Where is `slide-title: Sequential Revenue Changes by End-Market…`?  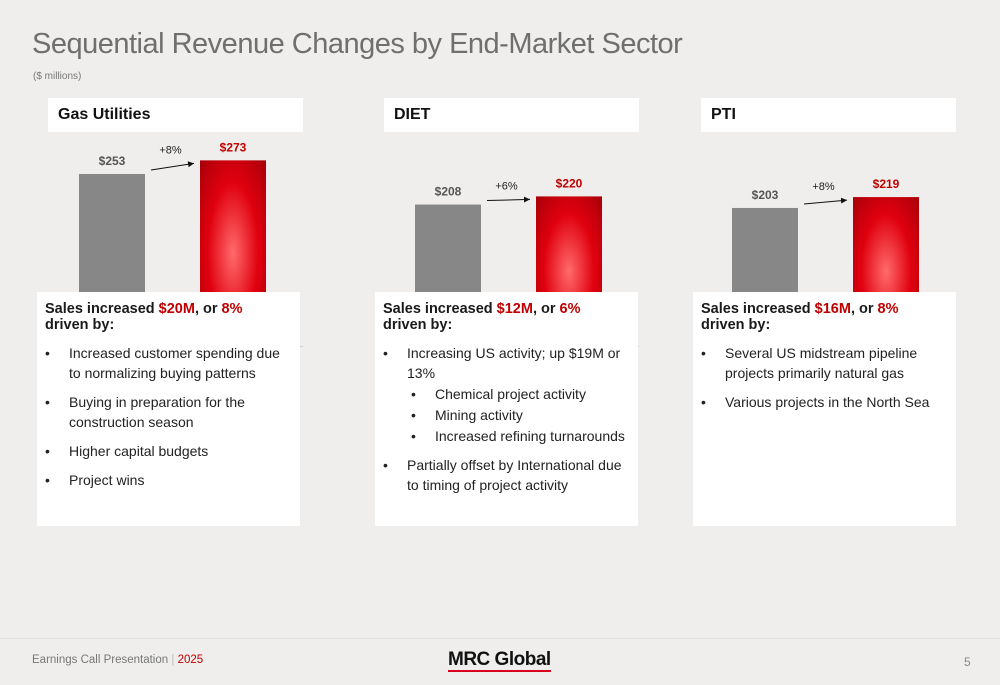
slide-title: Sequential Revenue Changes by End-Market… is located at coordinates (357, 44).